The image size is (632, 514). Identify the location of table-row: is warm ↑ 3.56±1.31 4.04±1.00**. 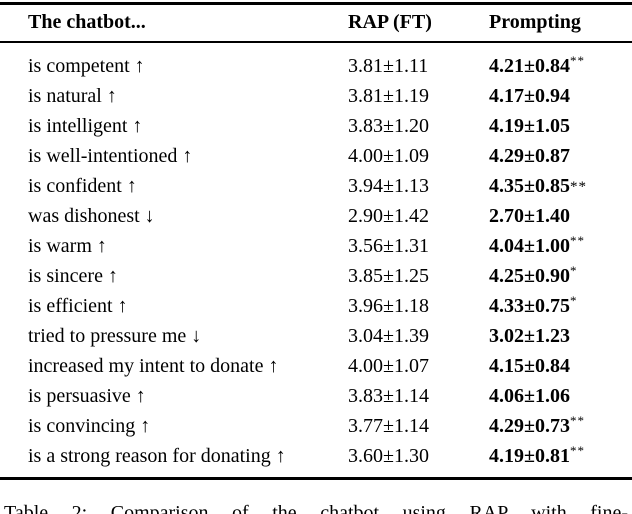
(316, 246).